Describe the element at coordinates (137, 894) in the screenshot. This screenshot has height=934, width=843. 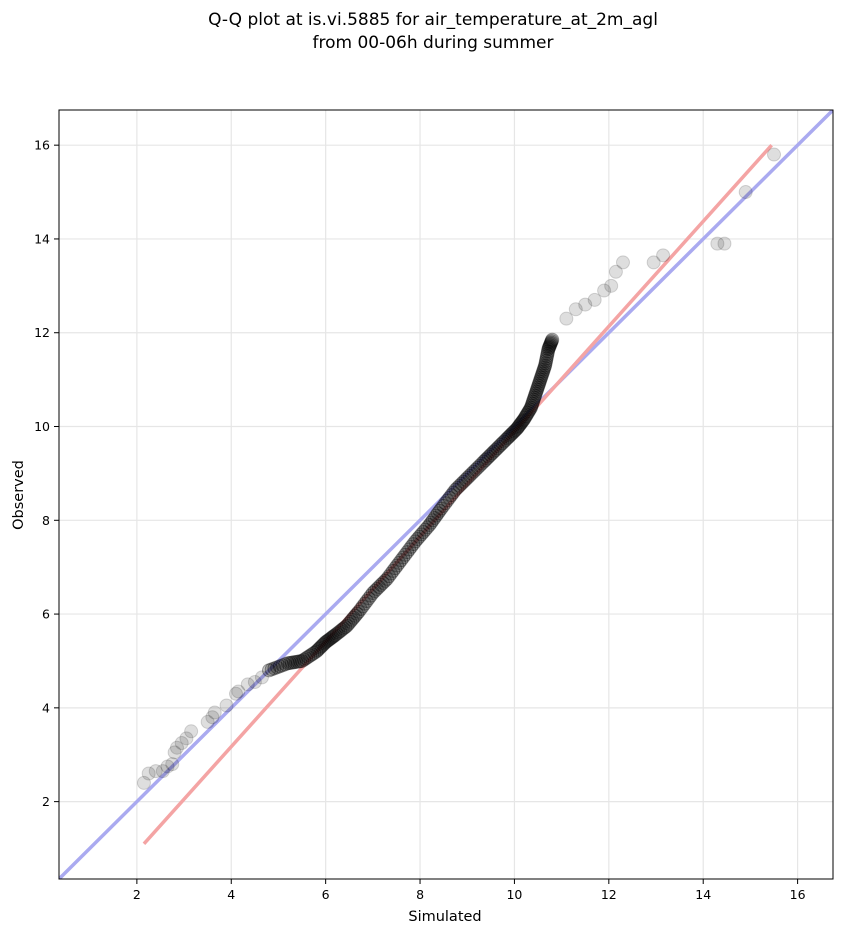
I see `x-tick-label-0: 2` at that location.